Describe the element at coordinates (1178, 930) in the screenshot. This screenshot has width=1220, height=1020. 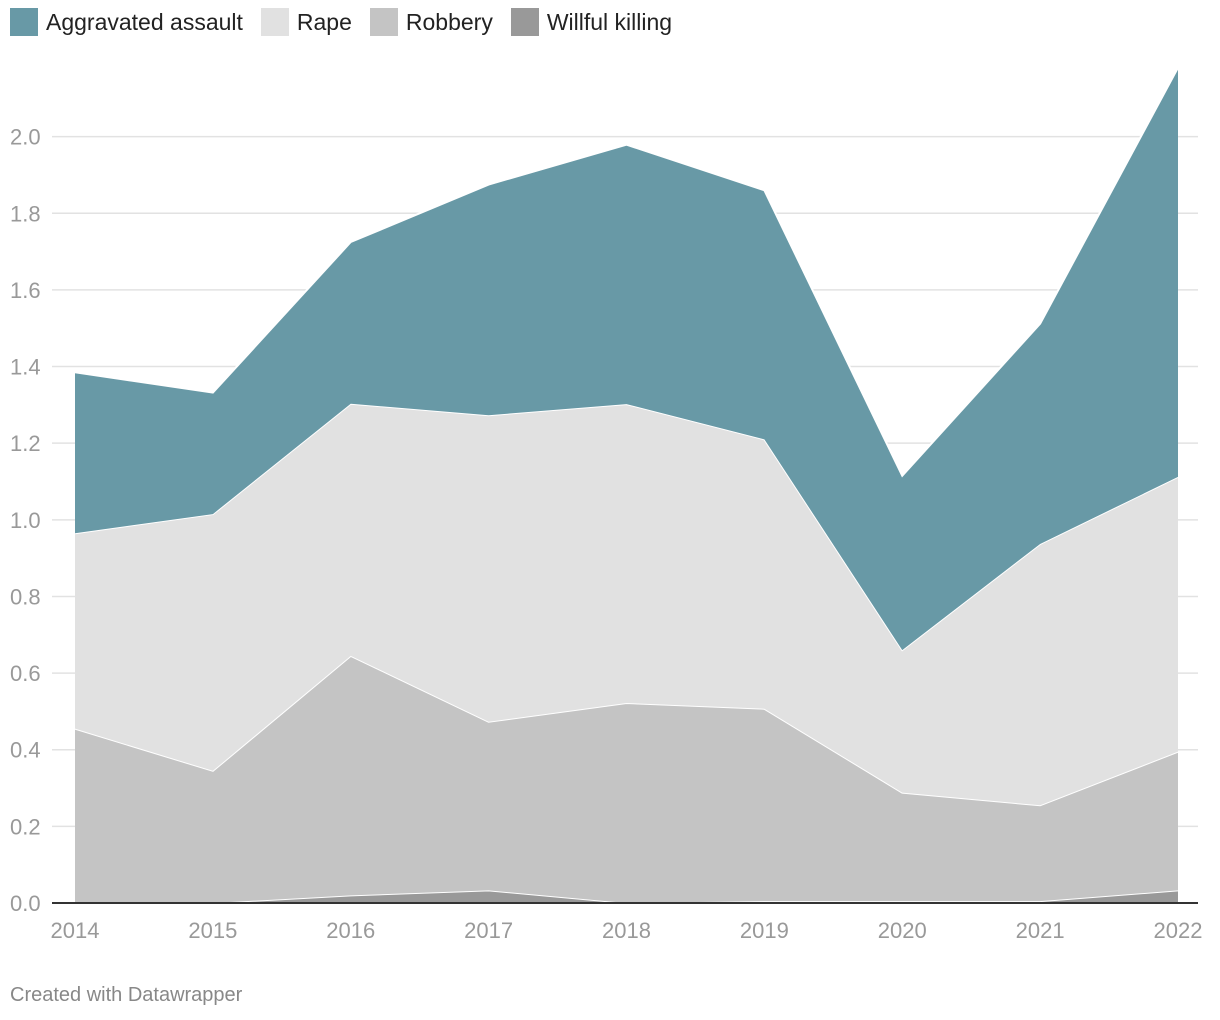
I see `x-tick-label-2022: 2022` at that location.